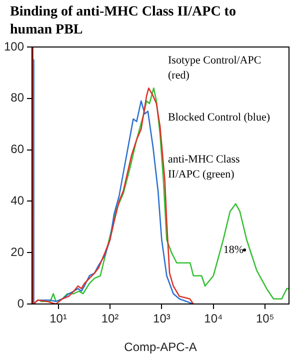 Image resolution: width=304 pixels, height=359 pixels. Describe the element at coordinates (265, 319) in the screenshot. I see `x-tick-label: 10⁵` at that location.